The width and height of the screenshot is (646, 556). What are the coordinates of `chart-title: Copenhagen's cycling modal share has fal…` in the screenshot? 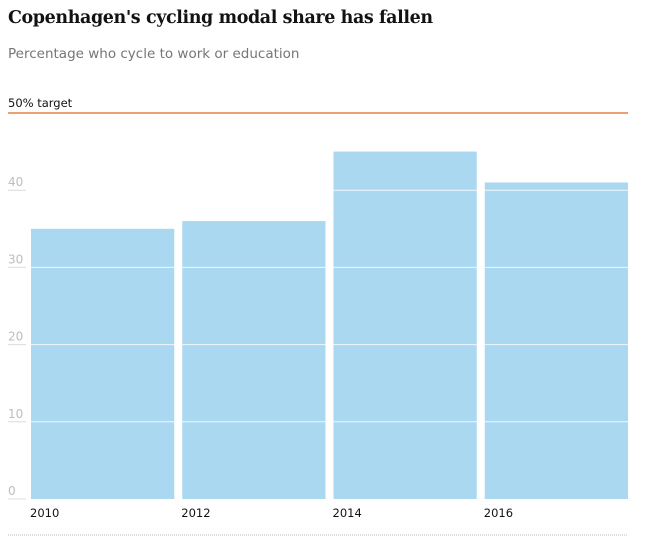 It's located at (220, 18).